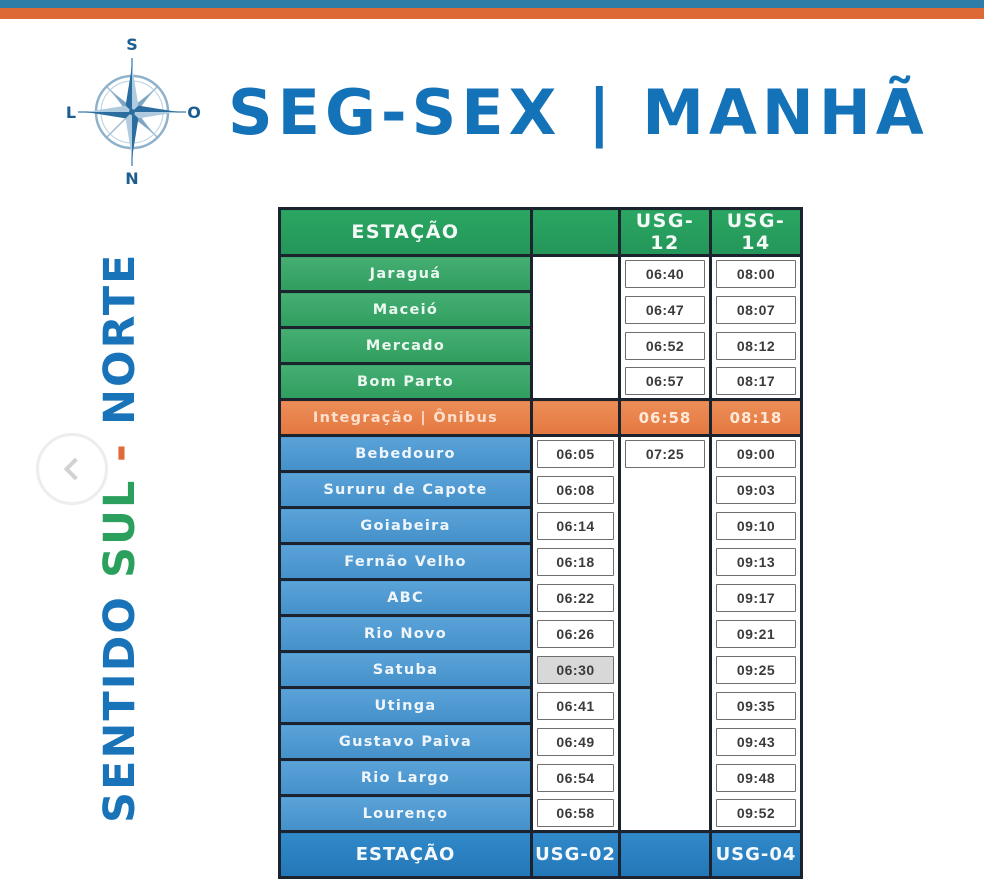 This screenshot has height=895, width=984. I want to click on time-cell: 09:52, so click(756, 813).